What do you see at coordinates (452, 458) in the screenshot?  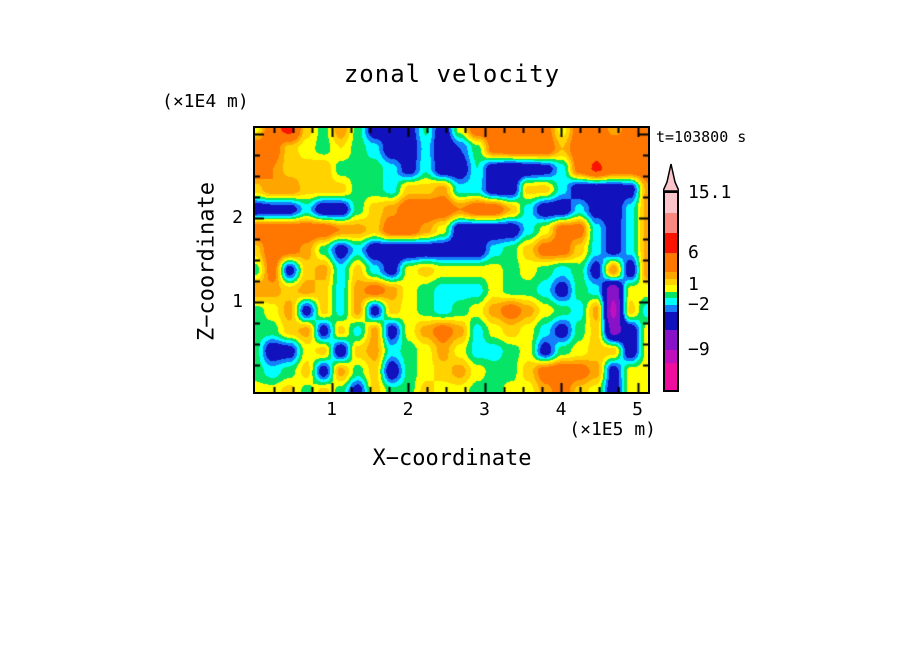 I see `x-axis-title: X−coordinate` at bounding box center [452, 458].